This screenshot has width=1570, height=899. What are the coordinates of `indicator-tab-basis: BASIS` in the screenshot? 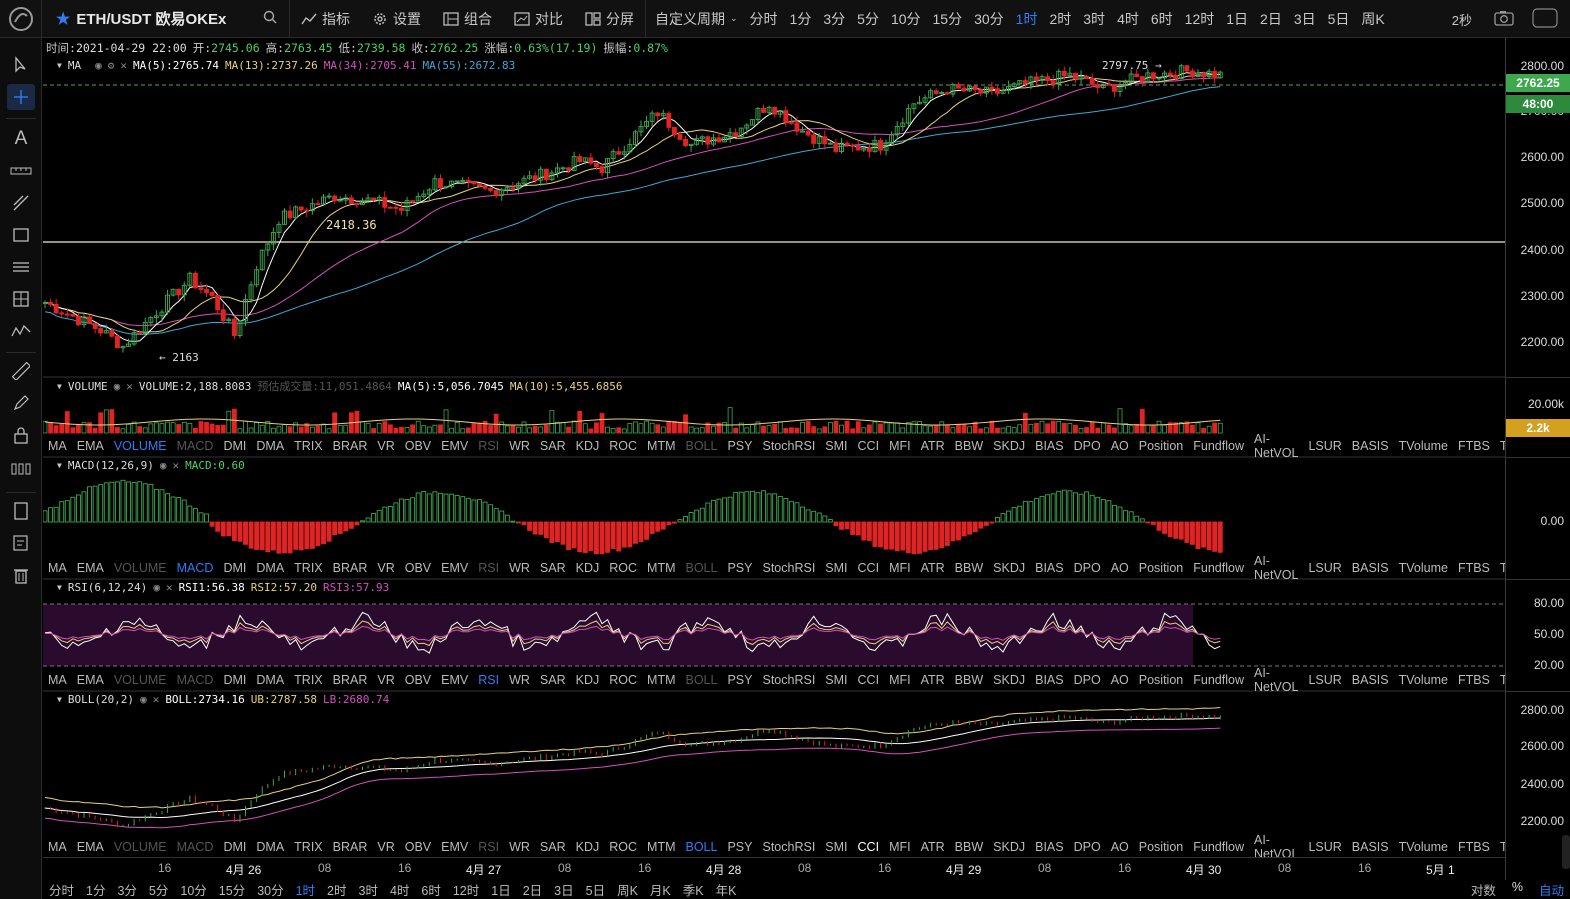 It's located at (1370, 568).